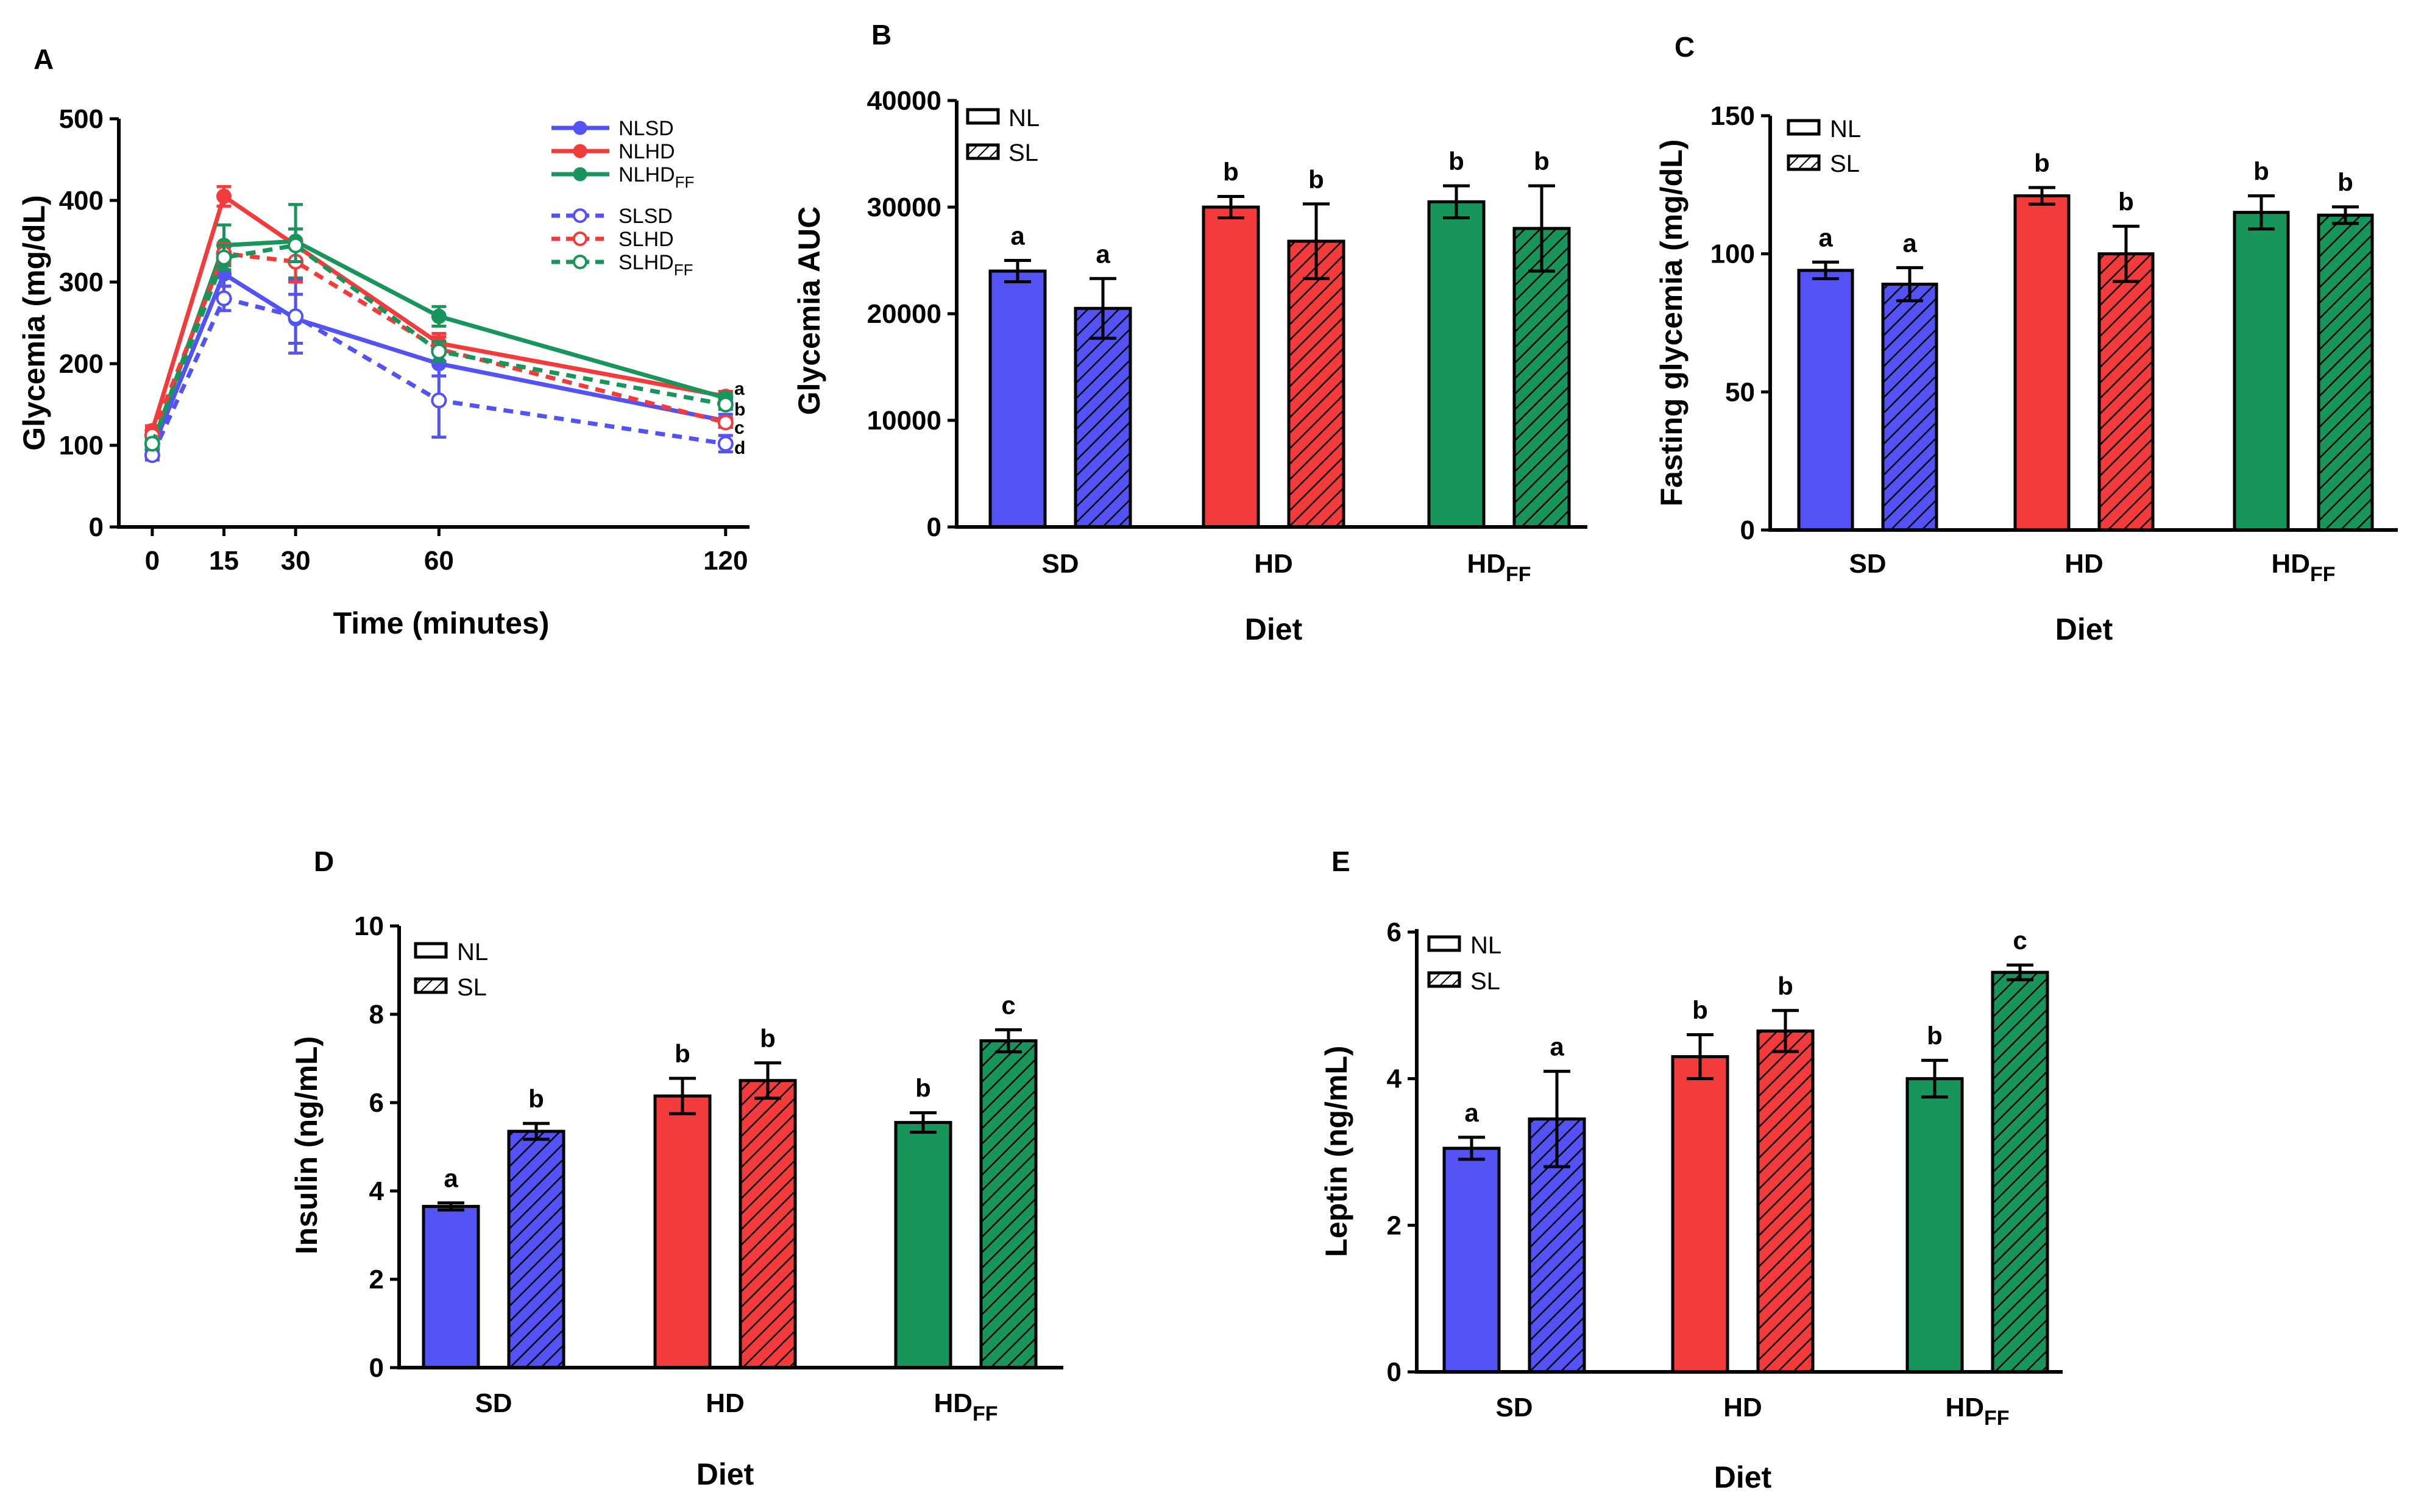  What do you see at coordinates (912, 314) in the screenshot?
I see `panel-b-y-ticks: 0 10000 20000 30000 40000` at bounding box center [912, 314].